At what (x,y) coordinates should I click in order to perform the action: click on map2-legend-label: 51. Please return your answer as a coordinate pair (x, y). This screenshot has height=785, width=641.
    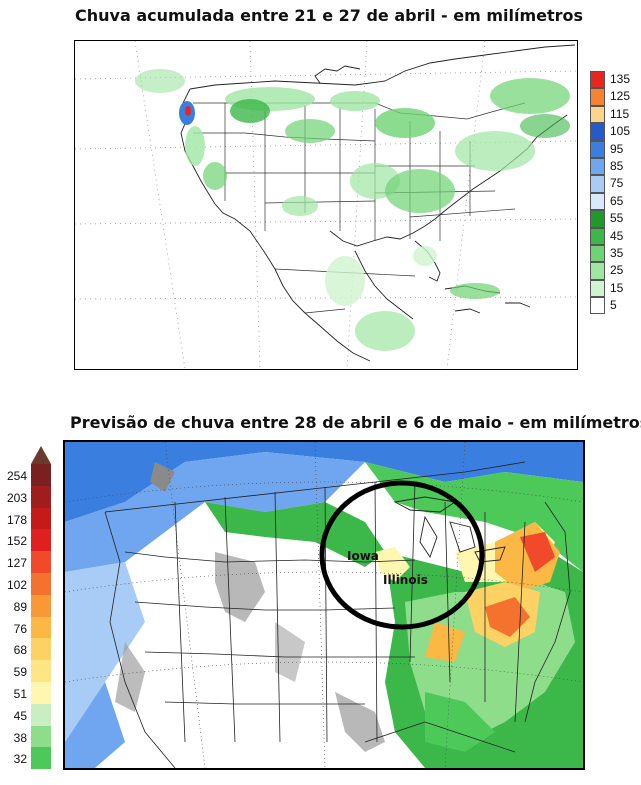
    Looking at the image, I should click on (20, 694).